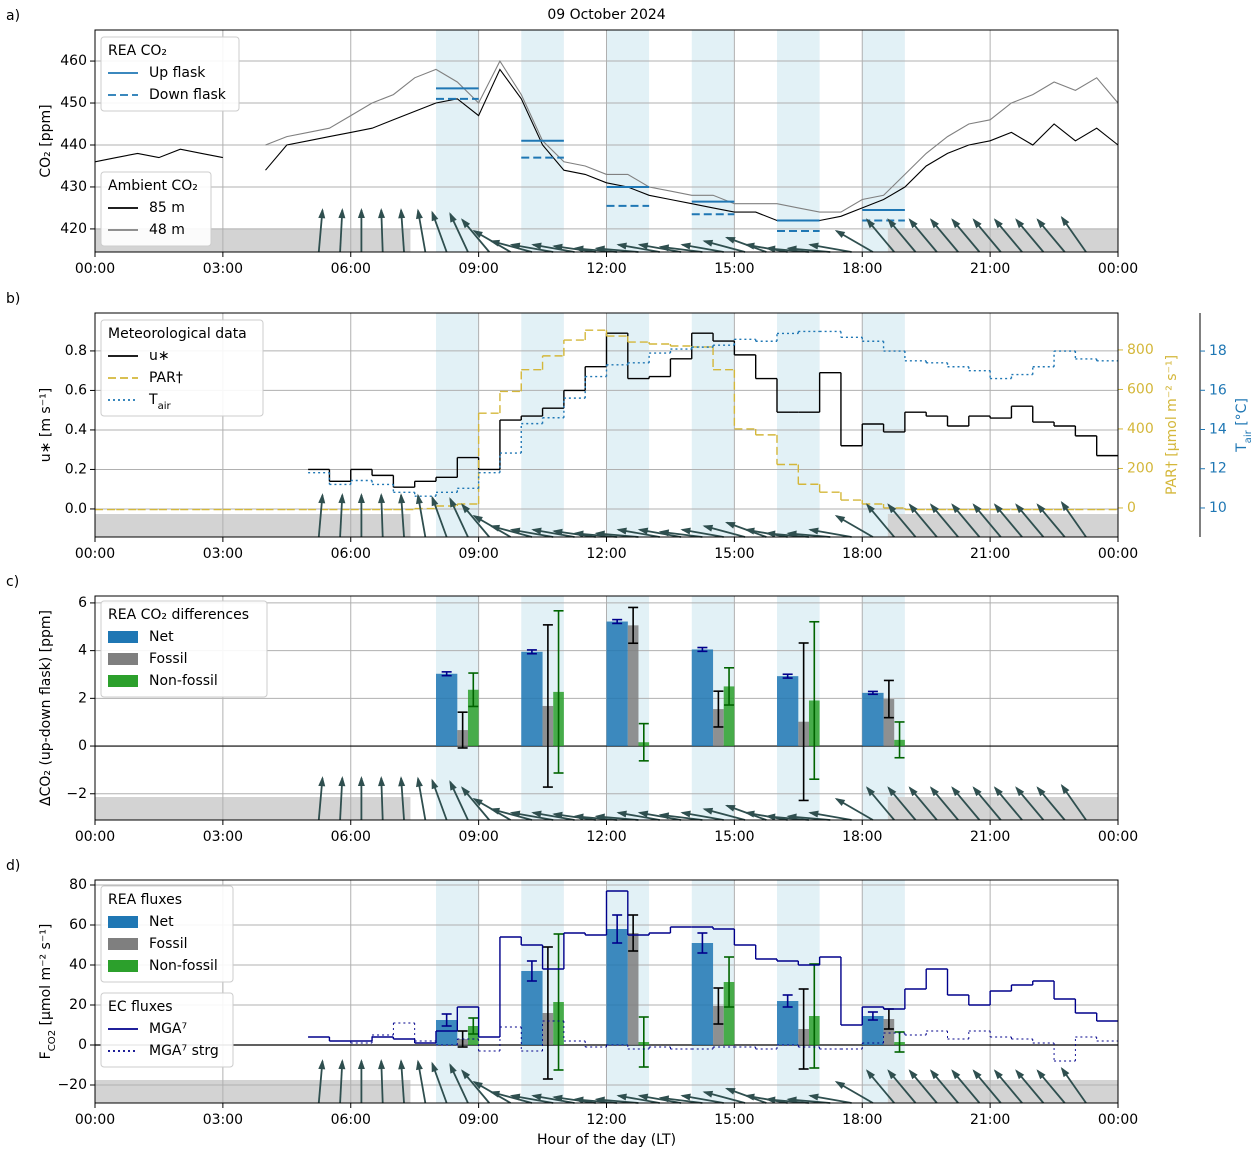 The height and width of the screenshot is (1153, 1258). What do you see at coordinates (52, 1040) in the screenshot?
I see `text-part: CO2` at bounding box center [52, 1040].